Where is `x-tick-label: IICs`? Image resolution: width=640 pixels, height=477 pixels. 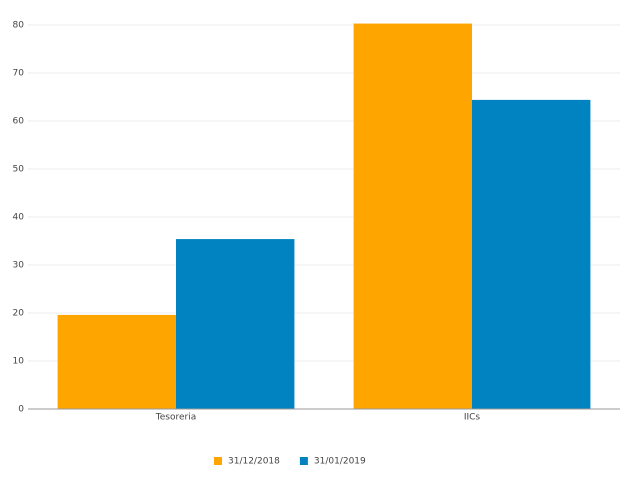
x-tick-label: IICs is located at coordinates (472, 418).